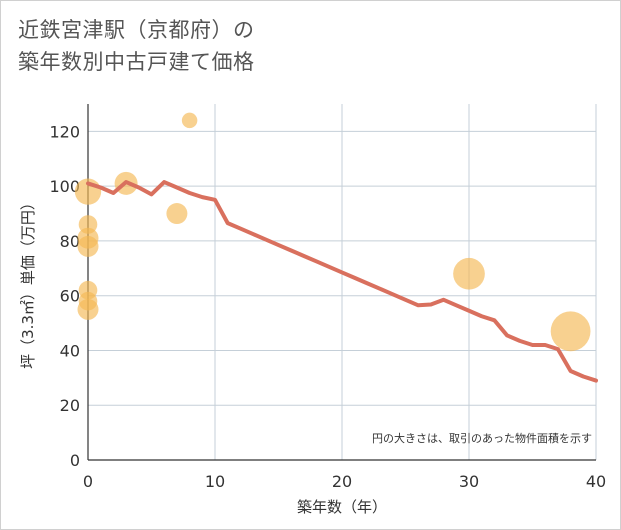 The image size is (621, 530). I want to click on y-tick-label: 60, so click(70, 296).